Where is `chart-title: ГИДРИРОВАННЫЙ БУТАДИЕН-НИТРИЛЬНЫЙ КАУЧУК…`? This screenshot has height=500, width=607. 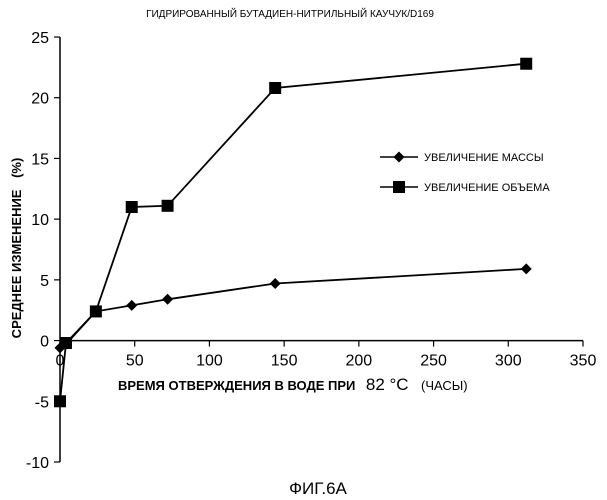 chart-title: ГИДРИРОВАННЫЙ БУТАДИЕН-НИТРИЛЬНЫЙ КАУЧУК… is located at coordinates (290, 13).